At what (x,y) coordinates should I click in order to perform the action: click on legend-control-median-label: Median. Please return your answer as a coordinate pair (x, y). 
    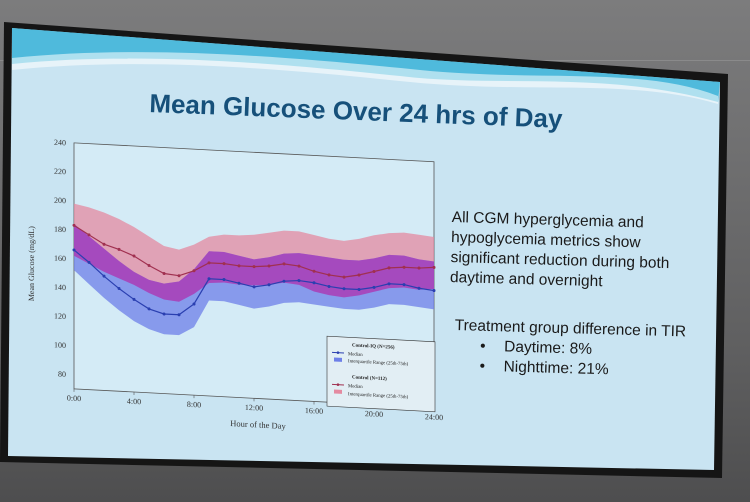
    Looking at the image, I should click on (355, 387).